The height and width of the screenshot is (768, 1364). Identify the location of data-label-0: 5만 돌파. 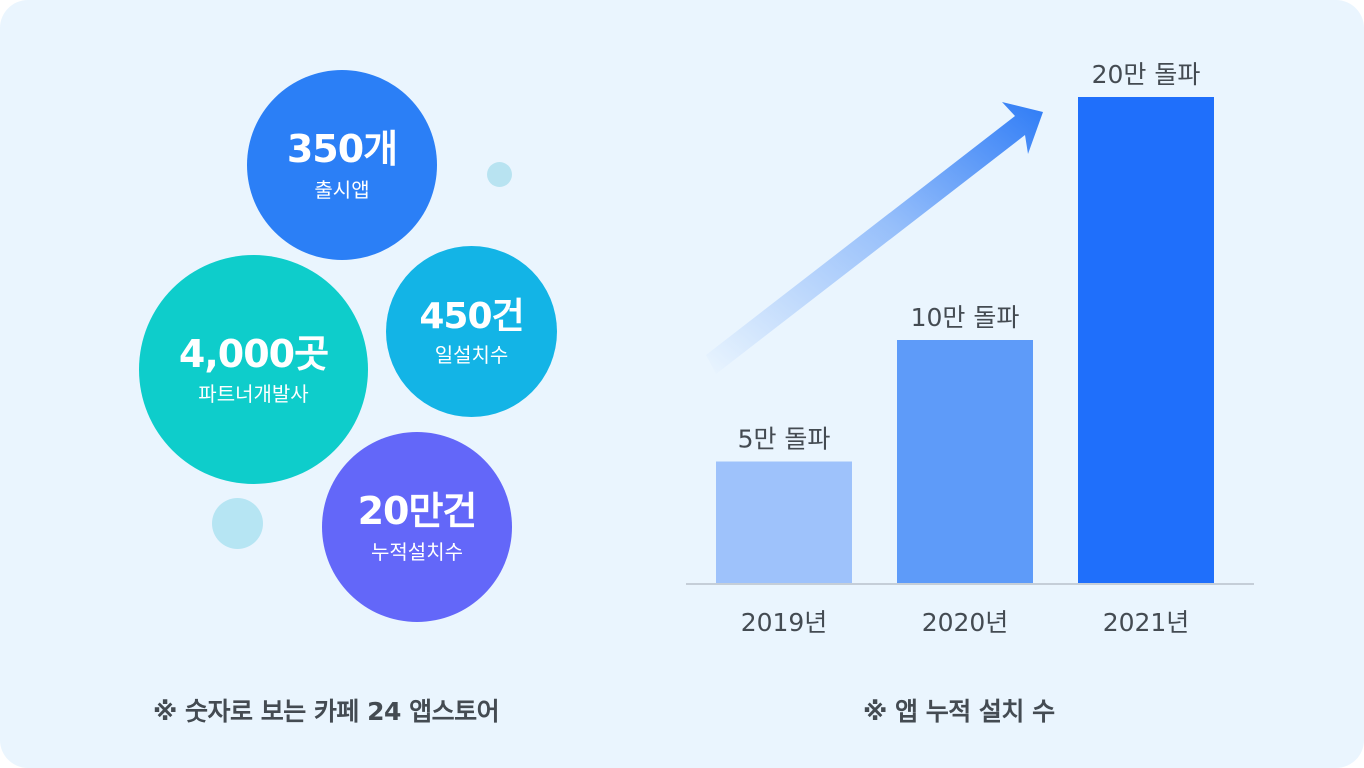
(784, 439).